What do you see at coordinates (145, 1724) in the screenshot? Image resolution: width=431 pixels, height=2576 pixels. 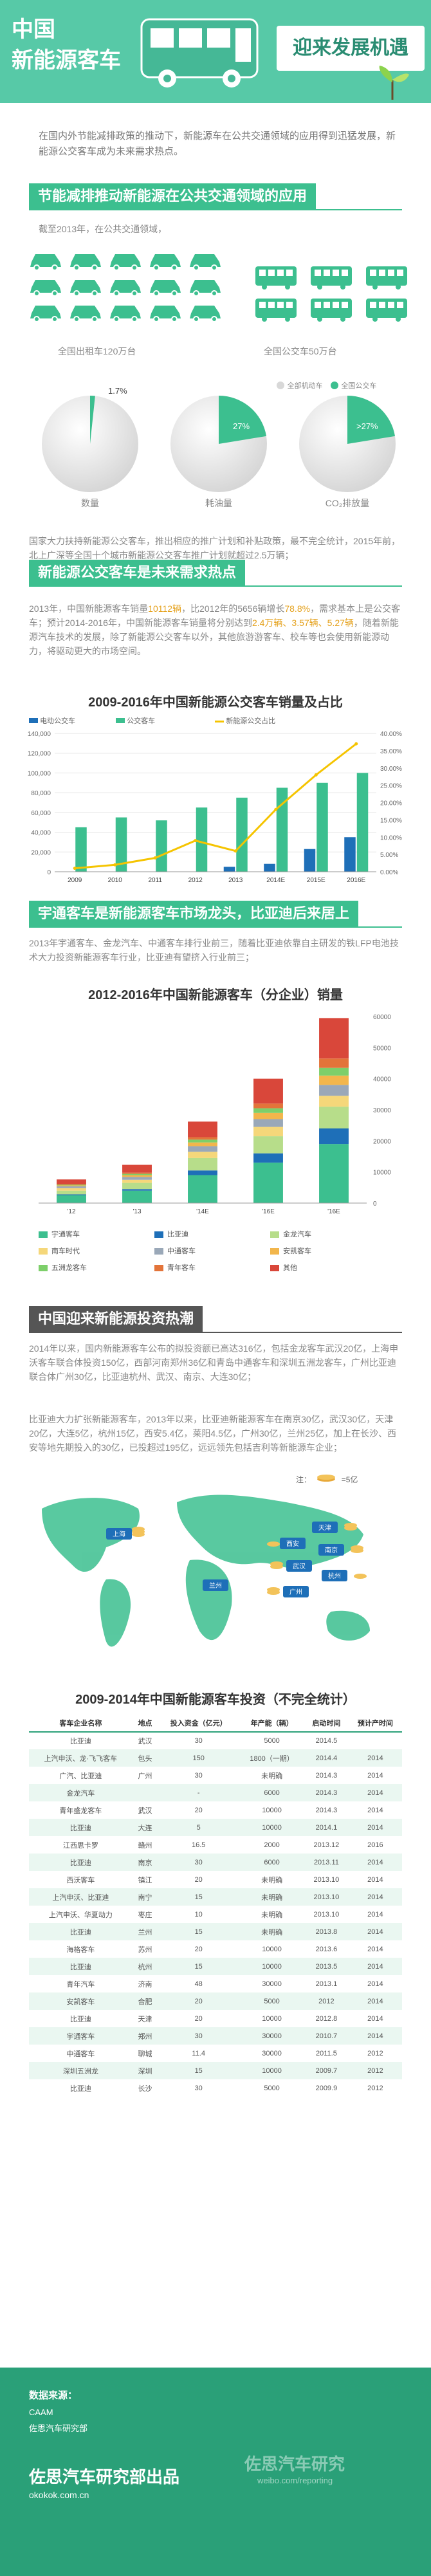 I see `table-header-cell: 地点` at bounding box center [145, 1724].